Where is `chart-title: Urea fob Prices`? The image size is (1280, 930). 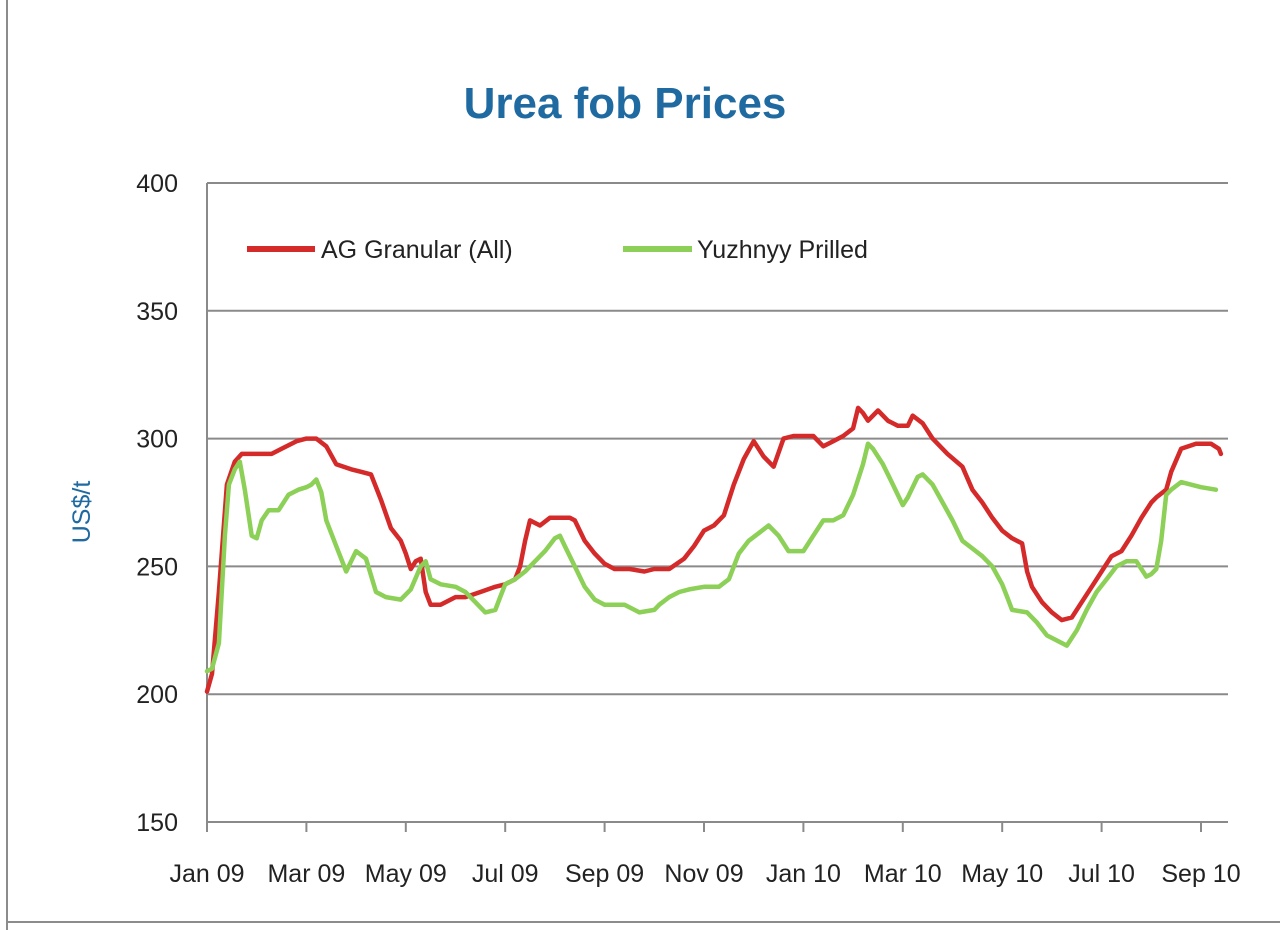
chart-title: Urea fob Prices is located at coordinates (625, 103).